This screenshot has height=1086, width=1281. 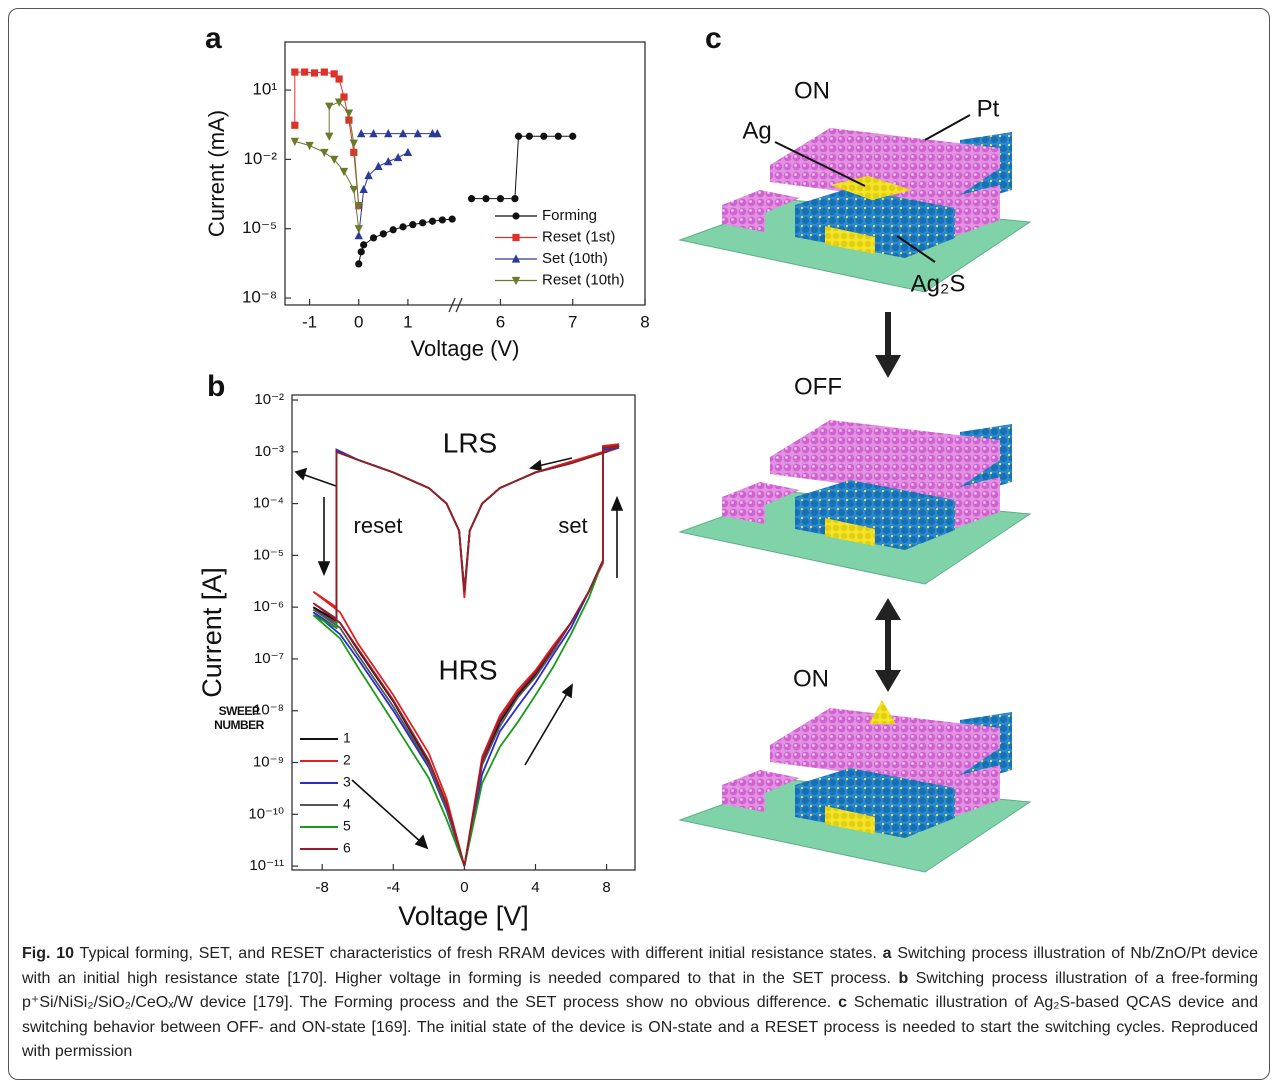 I want to click on y-axis-label: Current (mA), so click(x=216, y=173).